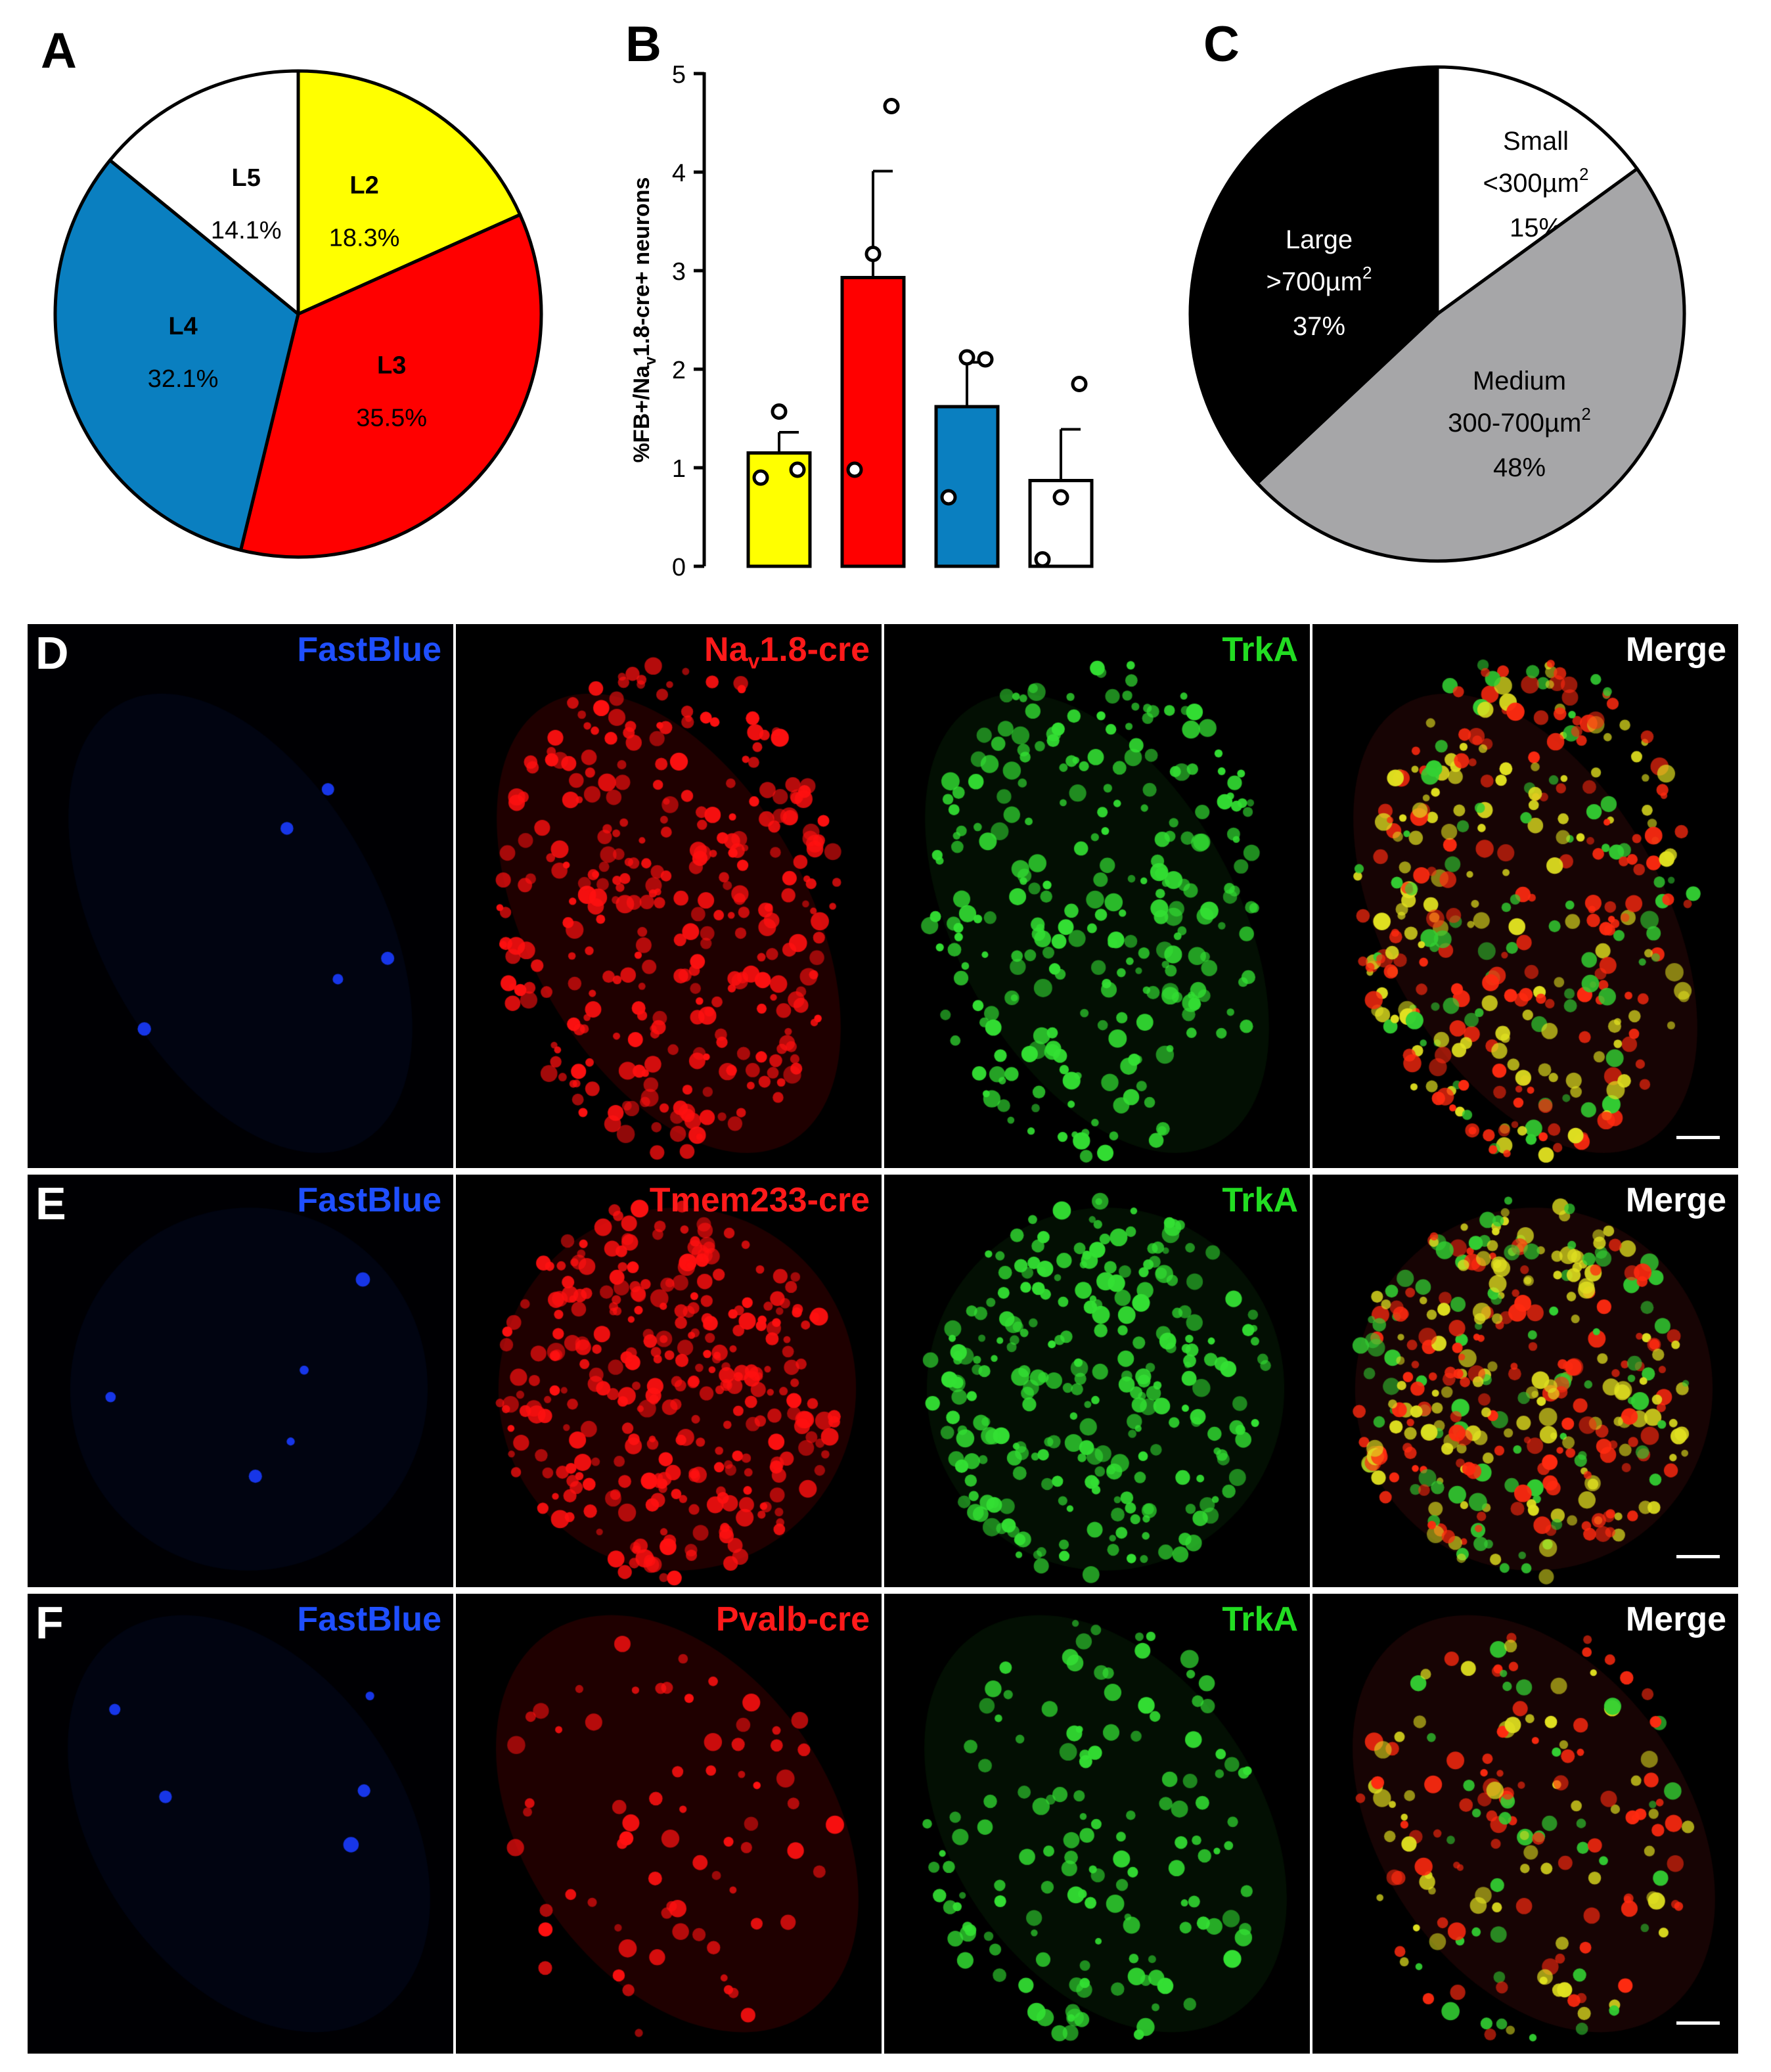 This screenshot has height=2072, width=1771. What do you see at coordinates (759, 1200) in the screenshot?
I see `micrograph-e-cre-label: Tmem233-cre` at bounding box center [759, 1200].